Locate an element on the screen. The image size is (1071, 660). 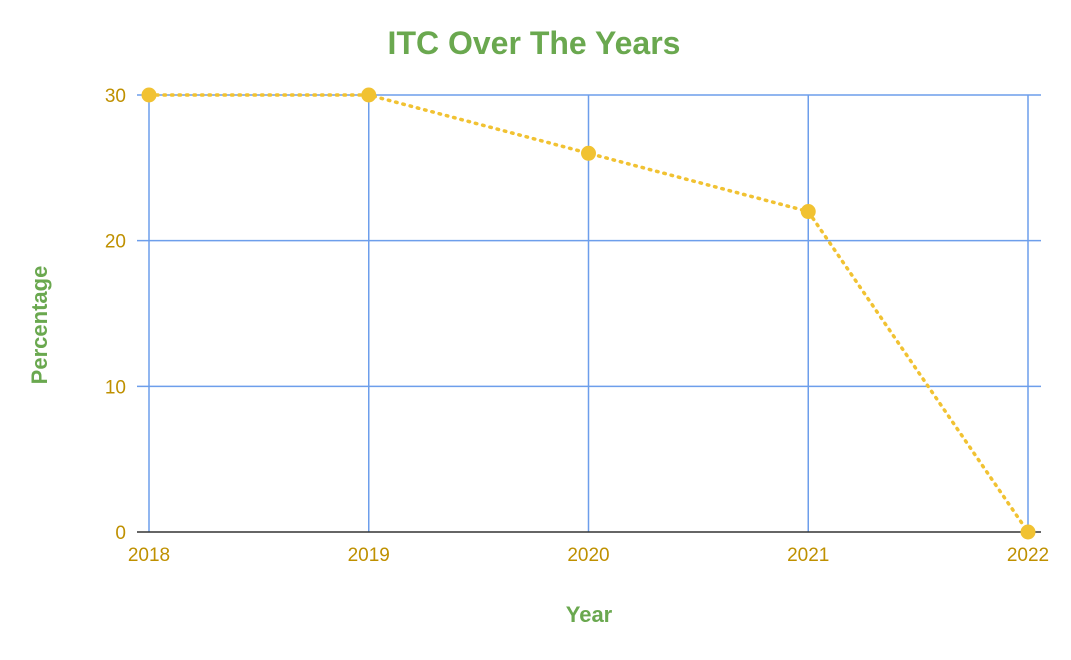
chart-title: ITC Over The Years is located at coordinates (534, 43).